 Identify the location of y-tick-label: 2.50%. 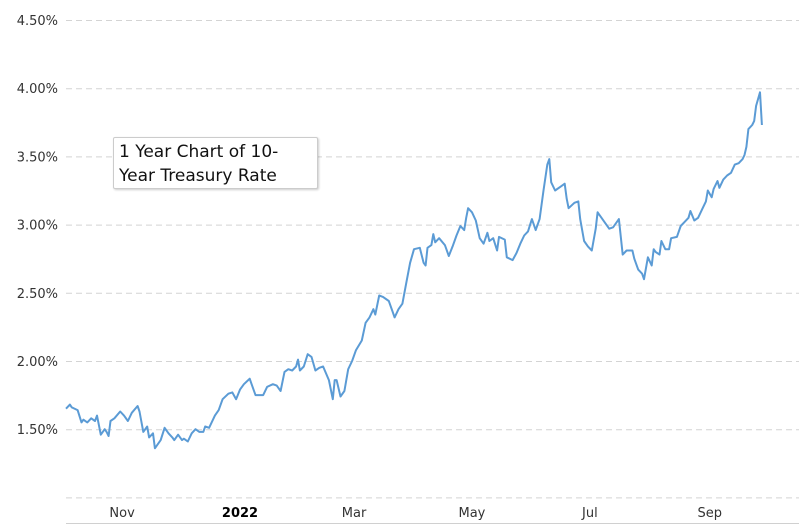
(37, 294).